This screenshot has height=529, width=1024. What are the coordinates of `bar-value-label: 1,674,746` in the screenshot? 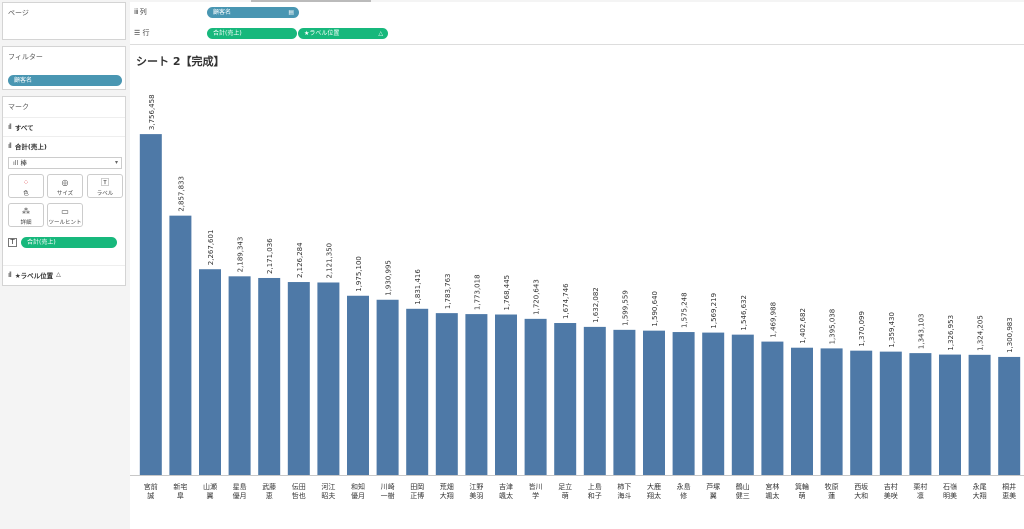 It's located at (566, 301).